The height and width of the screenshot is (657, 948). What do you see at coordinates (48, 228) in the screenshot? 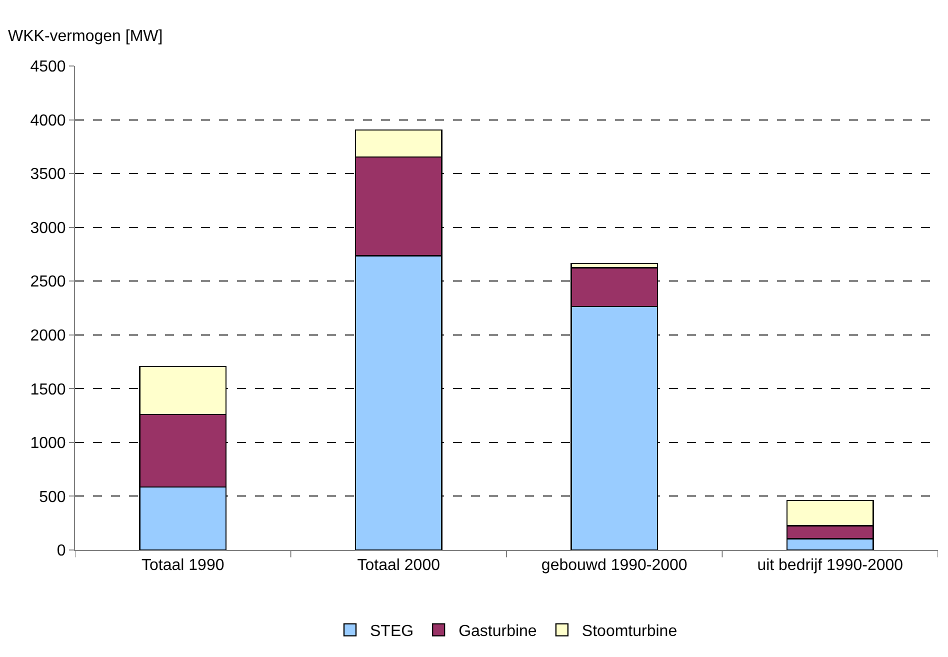
I see `y-tick-label: 3000` at bounding box center [48, 228].